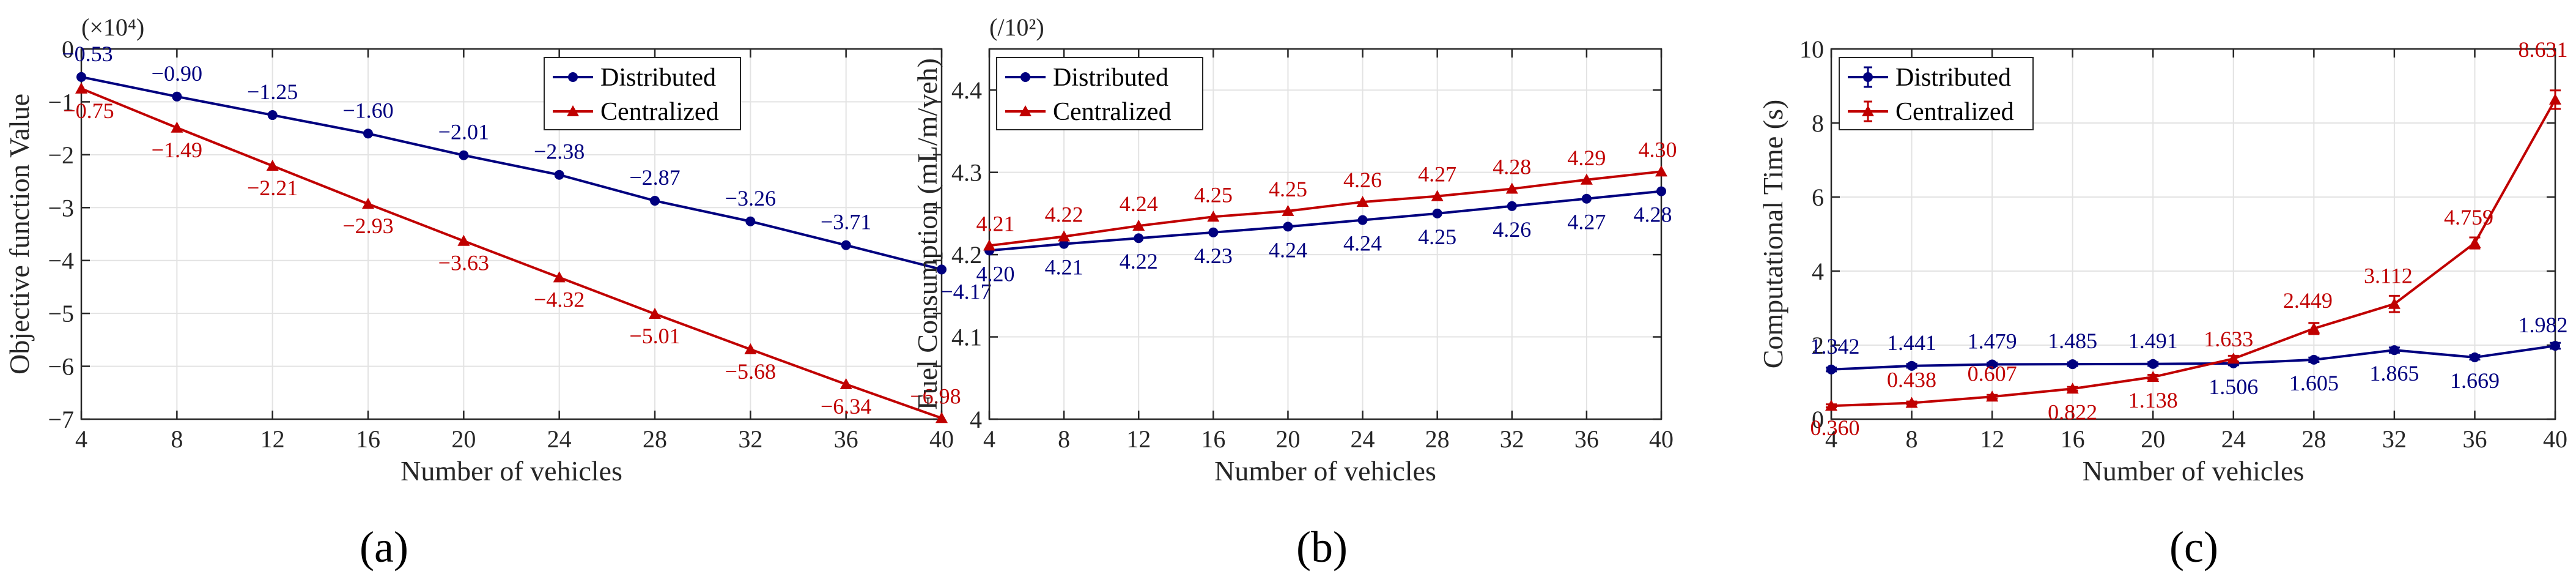  What do you see at coordinates (1322, 547) in the screenshot?
I see `panel-label: (b)` at bounding box center [1322, 547].